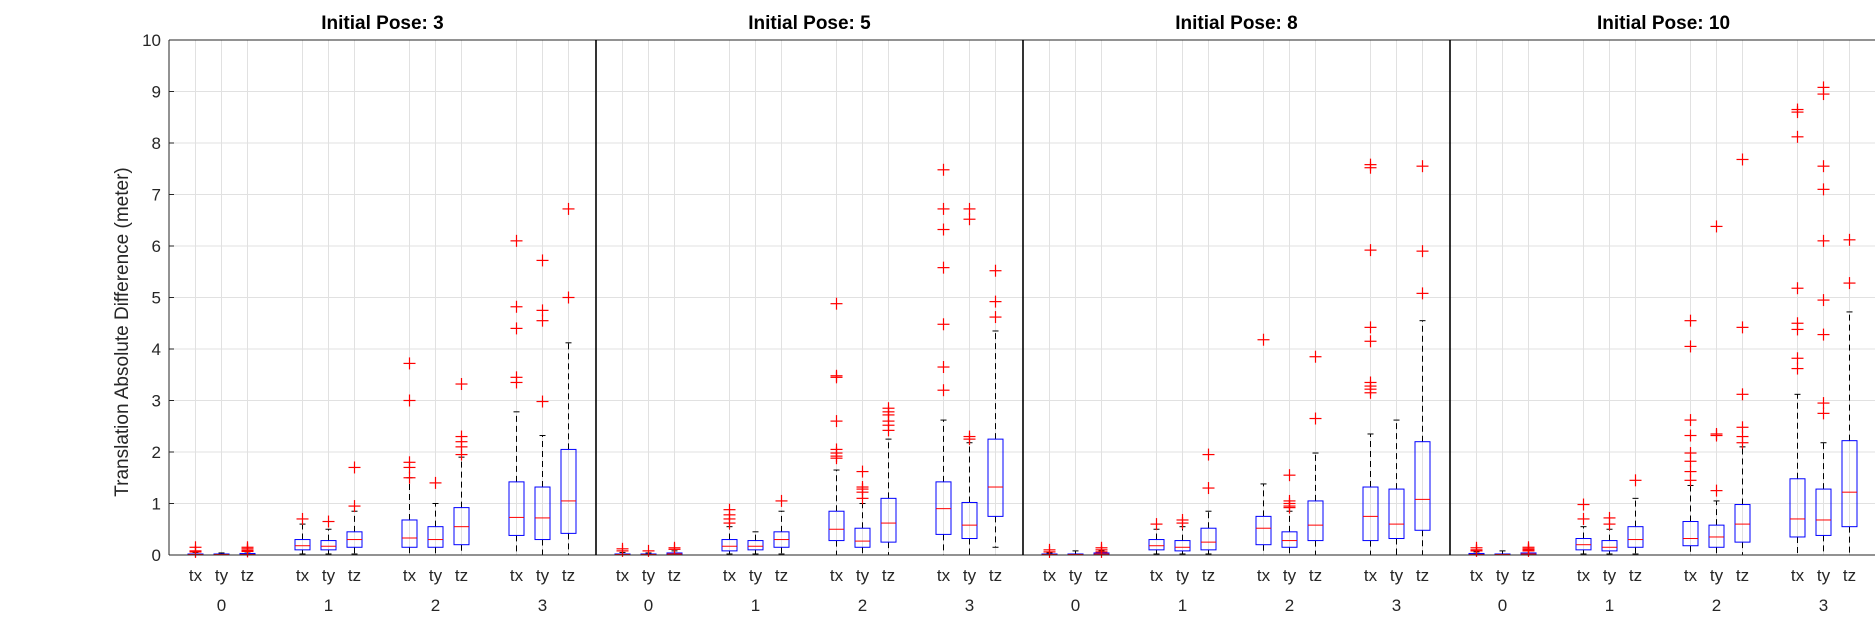 The width and height of the screenshot is (1875, 625). What do you see at coordinates (1422, 358) in the screenshot?
I see `box-2-3-tz` at bounding box center [1422, 358].